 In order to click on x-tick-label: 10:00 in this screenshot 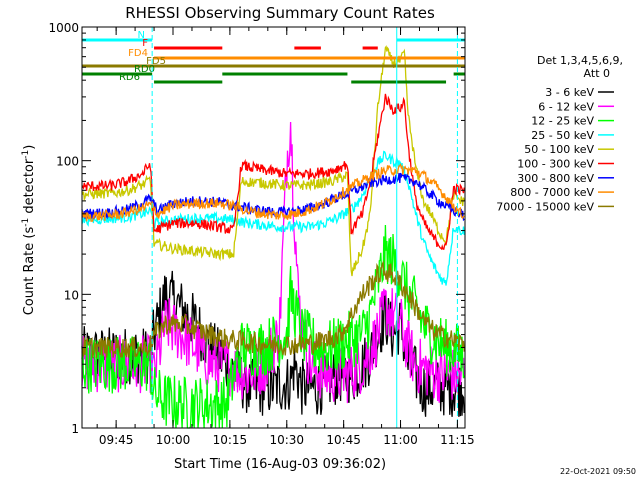, I will do `click(173, 440)`.